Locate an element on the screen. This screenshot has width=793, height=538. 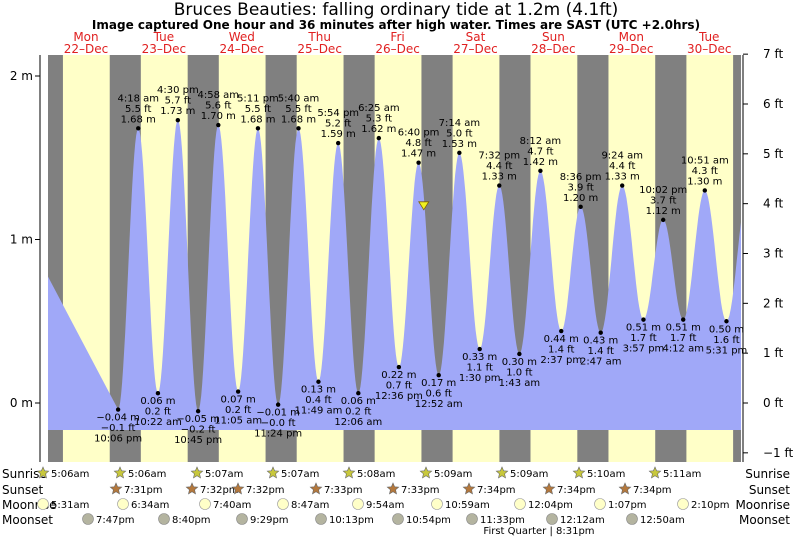
moonrise-time: 2:10pm is located at coordinates (710, 505).